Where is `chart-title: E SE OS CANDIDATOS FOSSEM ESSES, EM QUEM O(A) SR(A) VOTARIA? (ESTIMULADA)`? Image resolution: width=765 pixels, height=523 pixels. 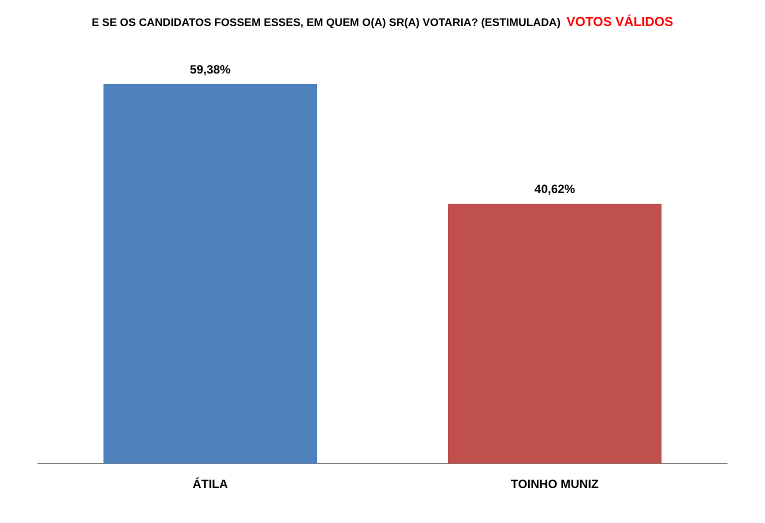 chart-title: E SE OS CANDIDATOS FOSSEM ESSES, EM QUEM O(A) SR(A) VOTARIA? (ESTIMULADA) is located at coordinates (326, 23).